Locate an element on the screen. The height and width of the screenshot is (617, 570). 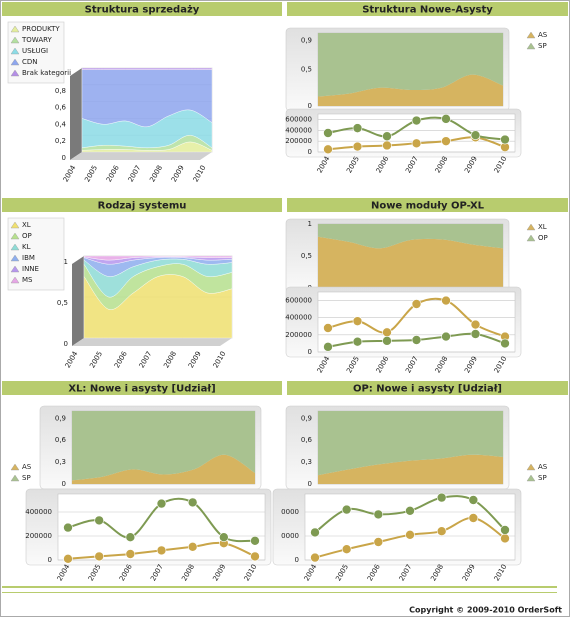
y-tick-label: 0,2 is located at coordinates (60, 141).